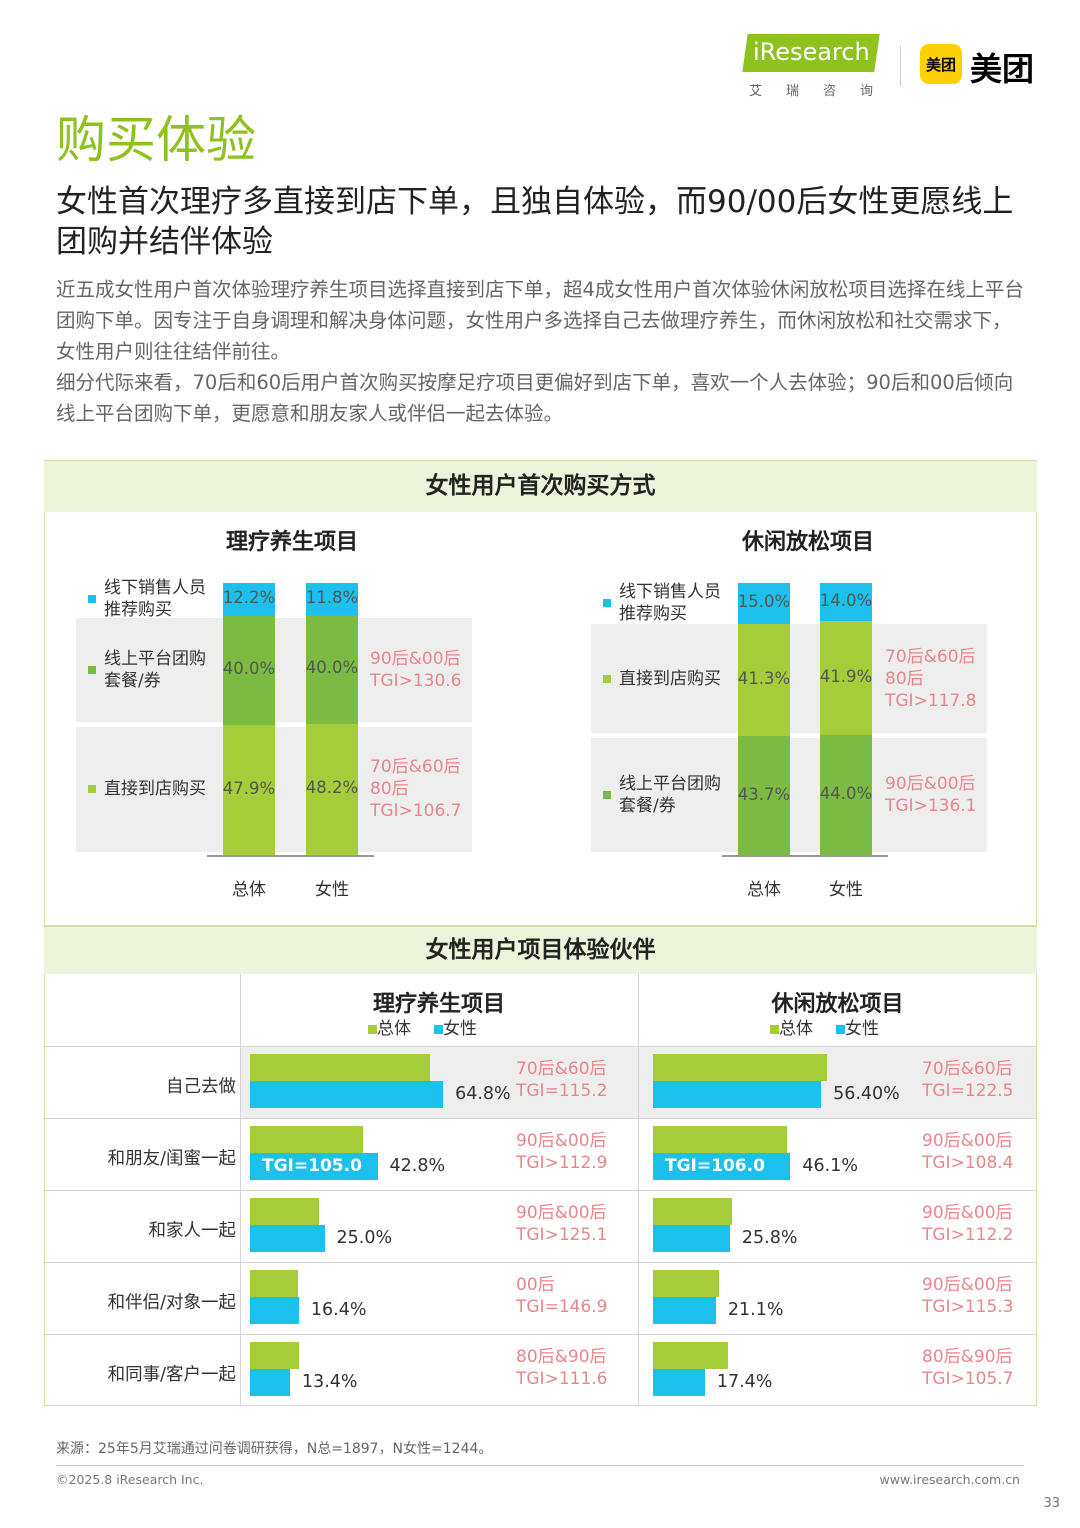 Image resolution: width=1080 pixels, height=1528 pixels. Describe the element at coordinates (764, 678) in the screenshot. I see `data-label: 41.3%` at that location.